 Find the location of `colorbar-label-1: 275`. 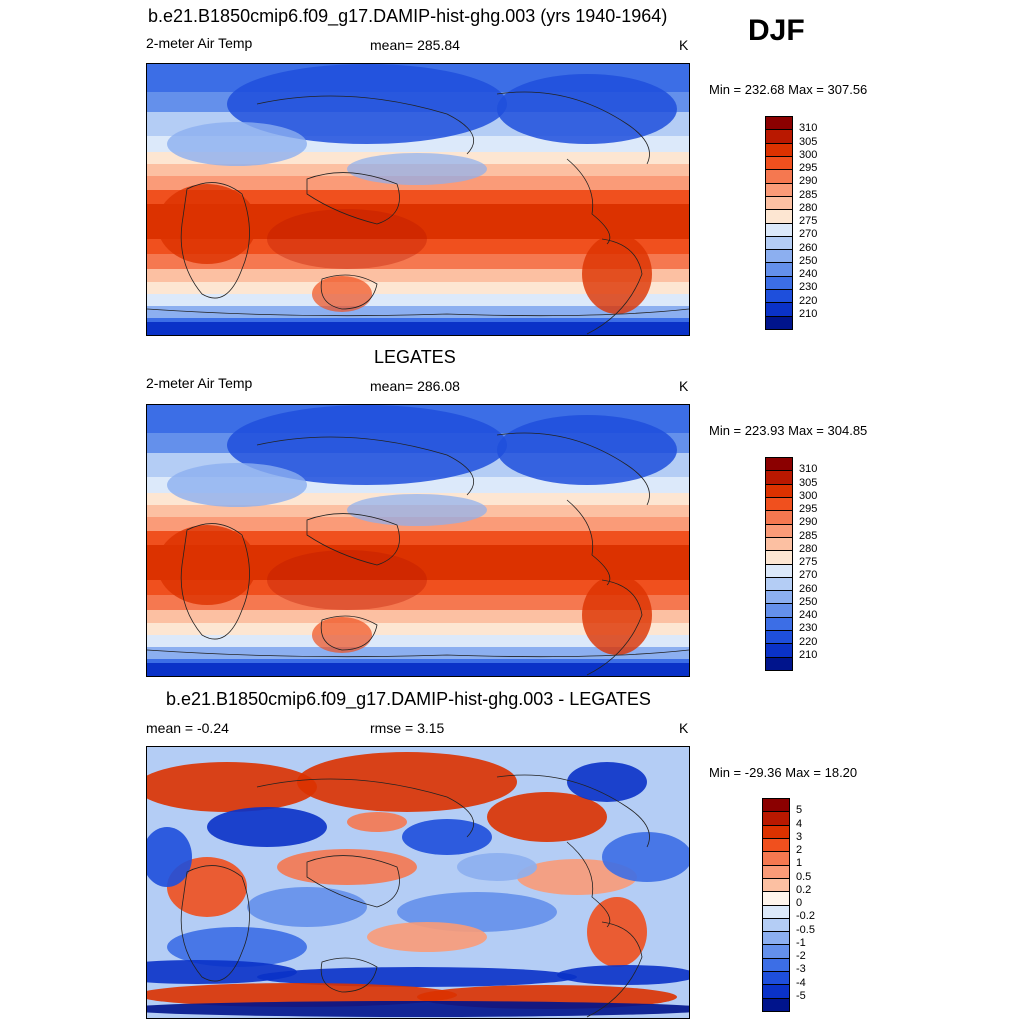

colorbar-label-1: 275 is located at coordinates (808, 221).